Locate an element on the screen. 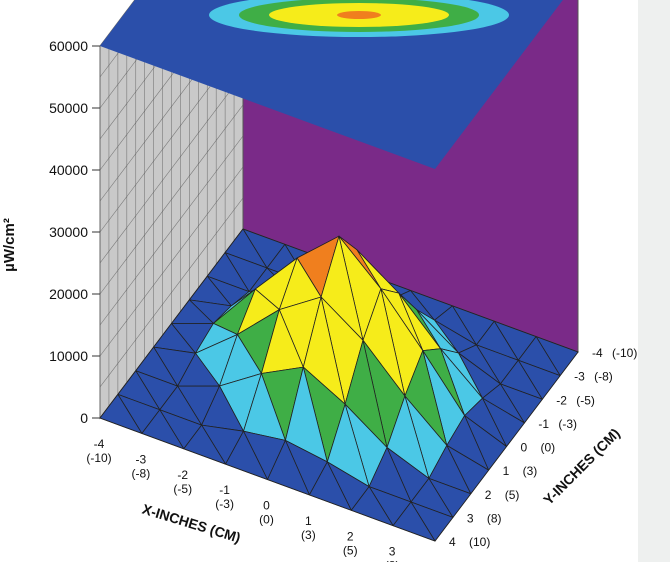 The height and width of the screenshot is (562, 670). z-tick-label: 10000 is located at coordinates (68, 356).